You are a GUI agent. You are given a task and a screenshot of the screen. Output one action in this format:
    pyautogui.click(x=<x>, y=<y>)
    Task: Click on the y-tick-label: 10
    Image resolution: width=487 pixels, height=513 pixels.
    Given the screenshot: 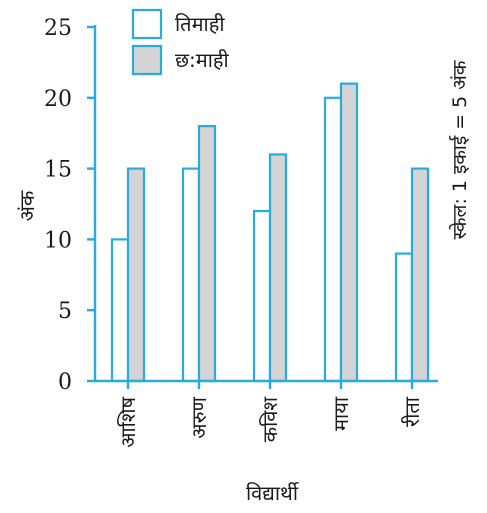 What is the action you would take?
    pyautogui.click(x=58, y=240)
    